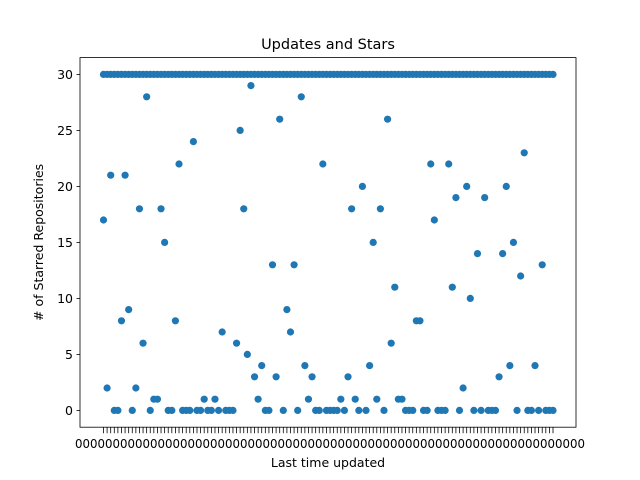 The width and height of the screenshot is (640, 480). Describe the element at coordinates (553, 74) in the screenshot. I see `data-point-baseline` at that location.